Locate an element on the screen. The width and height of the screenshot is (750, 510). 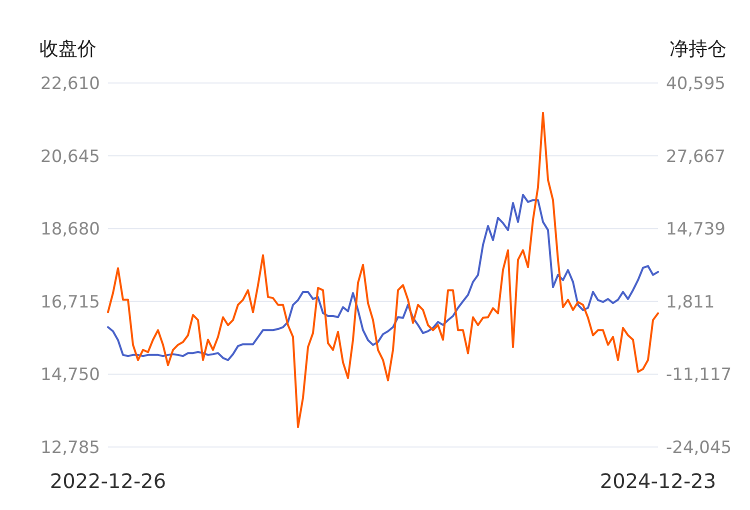
y-tick-label: 20,645 is located at coordinates (70, 156).